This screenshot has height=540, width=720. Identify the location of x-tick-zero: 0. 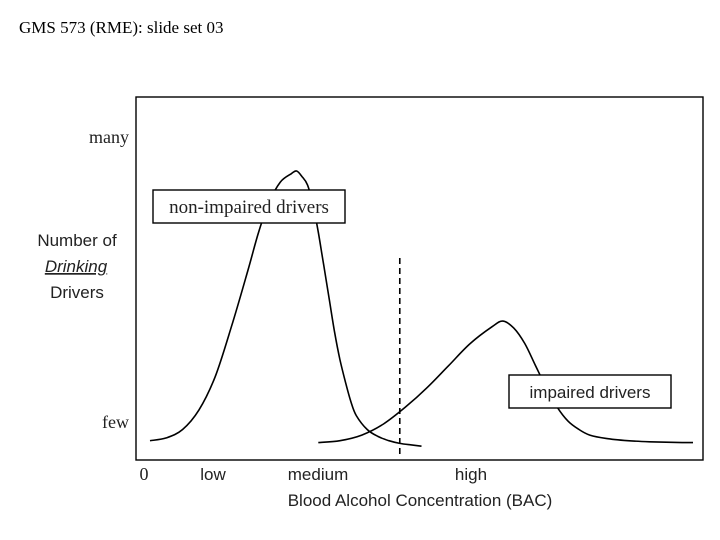
(144, 474).